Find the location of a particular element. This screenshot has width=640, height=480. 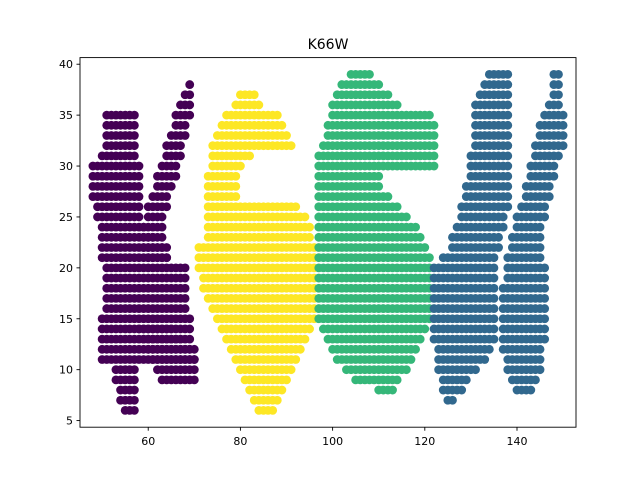

y-tick-label: 5 is located at coordinates (69, 421).